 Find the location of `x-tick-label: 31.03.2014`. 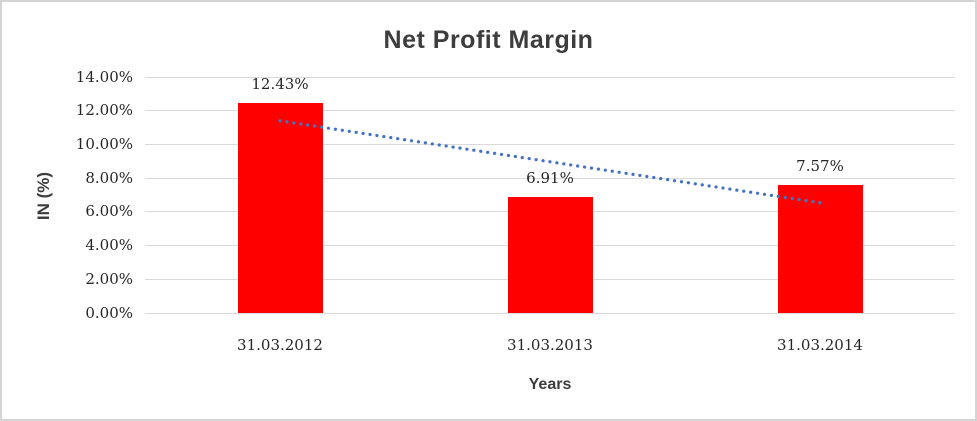

x-tick-label: 31.03.2014 is located at coordinates (820, 345).